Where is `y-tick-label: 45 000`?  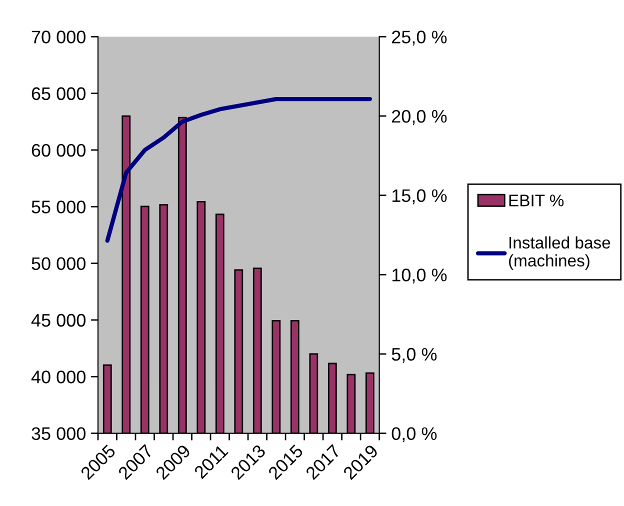
y-tick-label: 45 000 is located at coordinates (58, 320).